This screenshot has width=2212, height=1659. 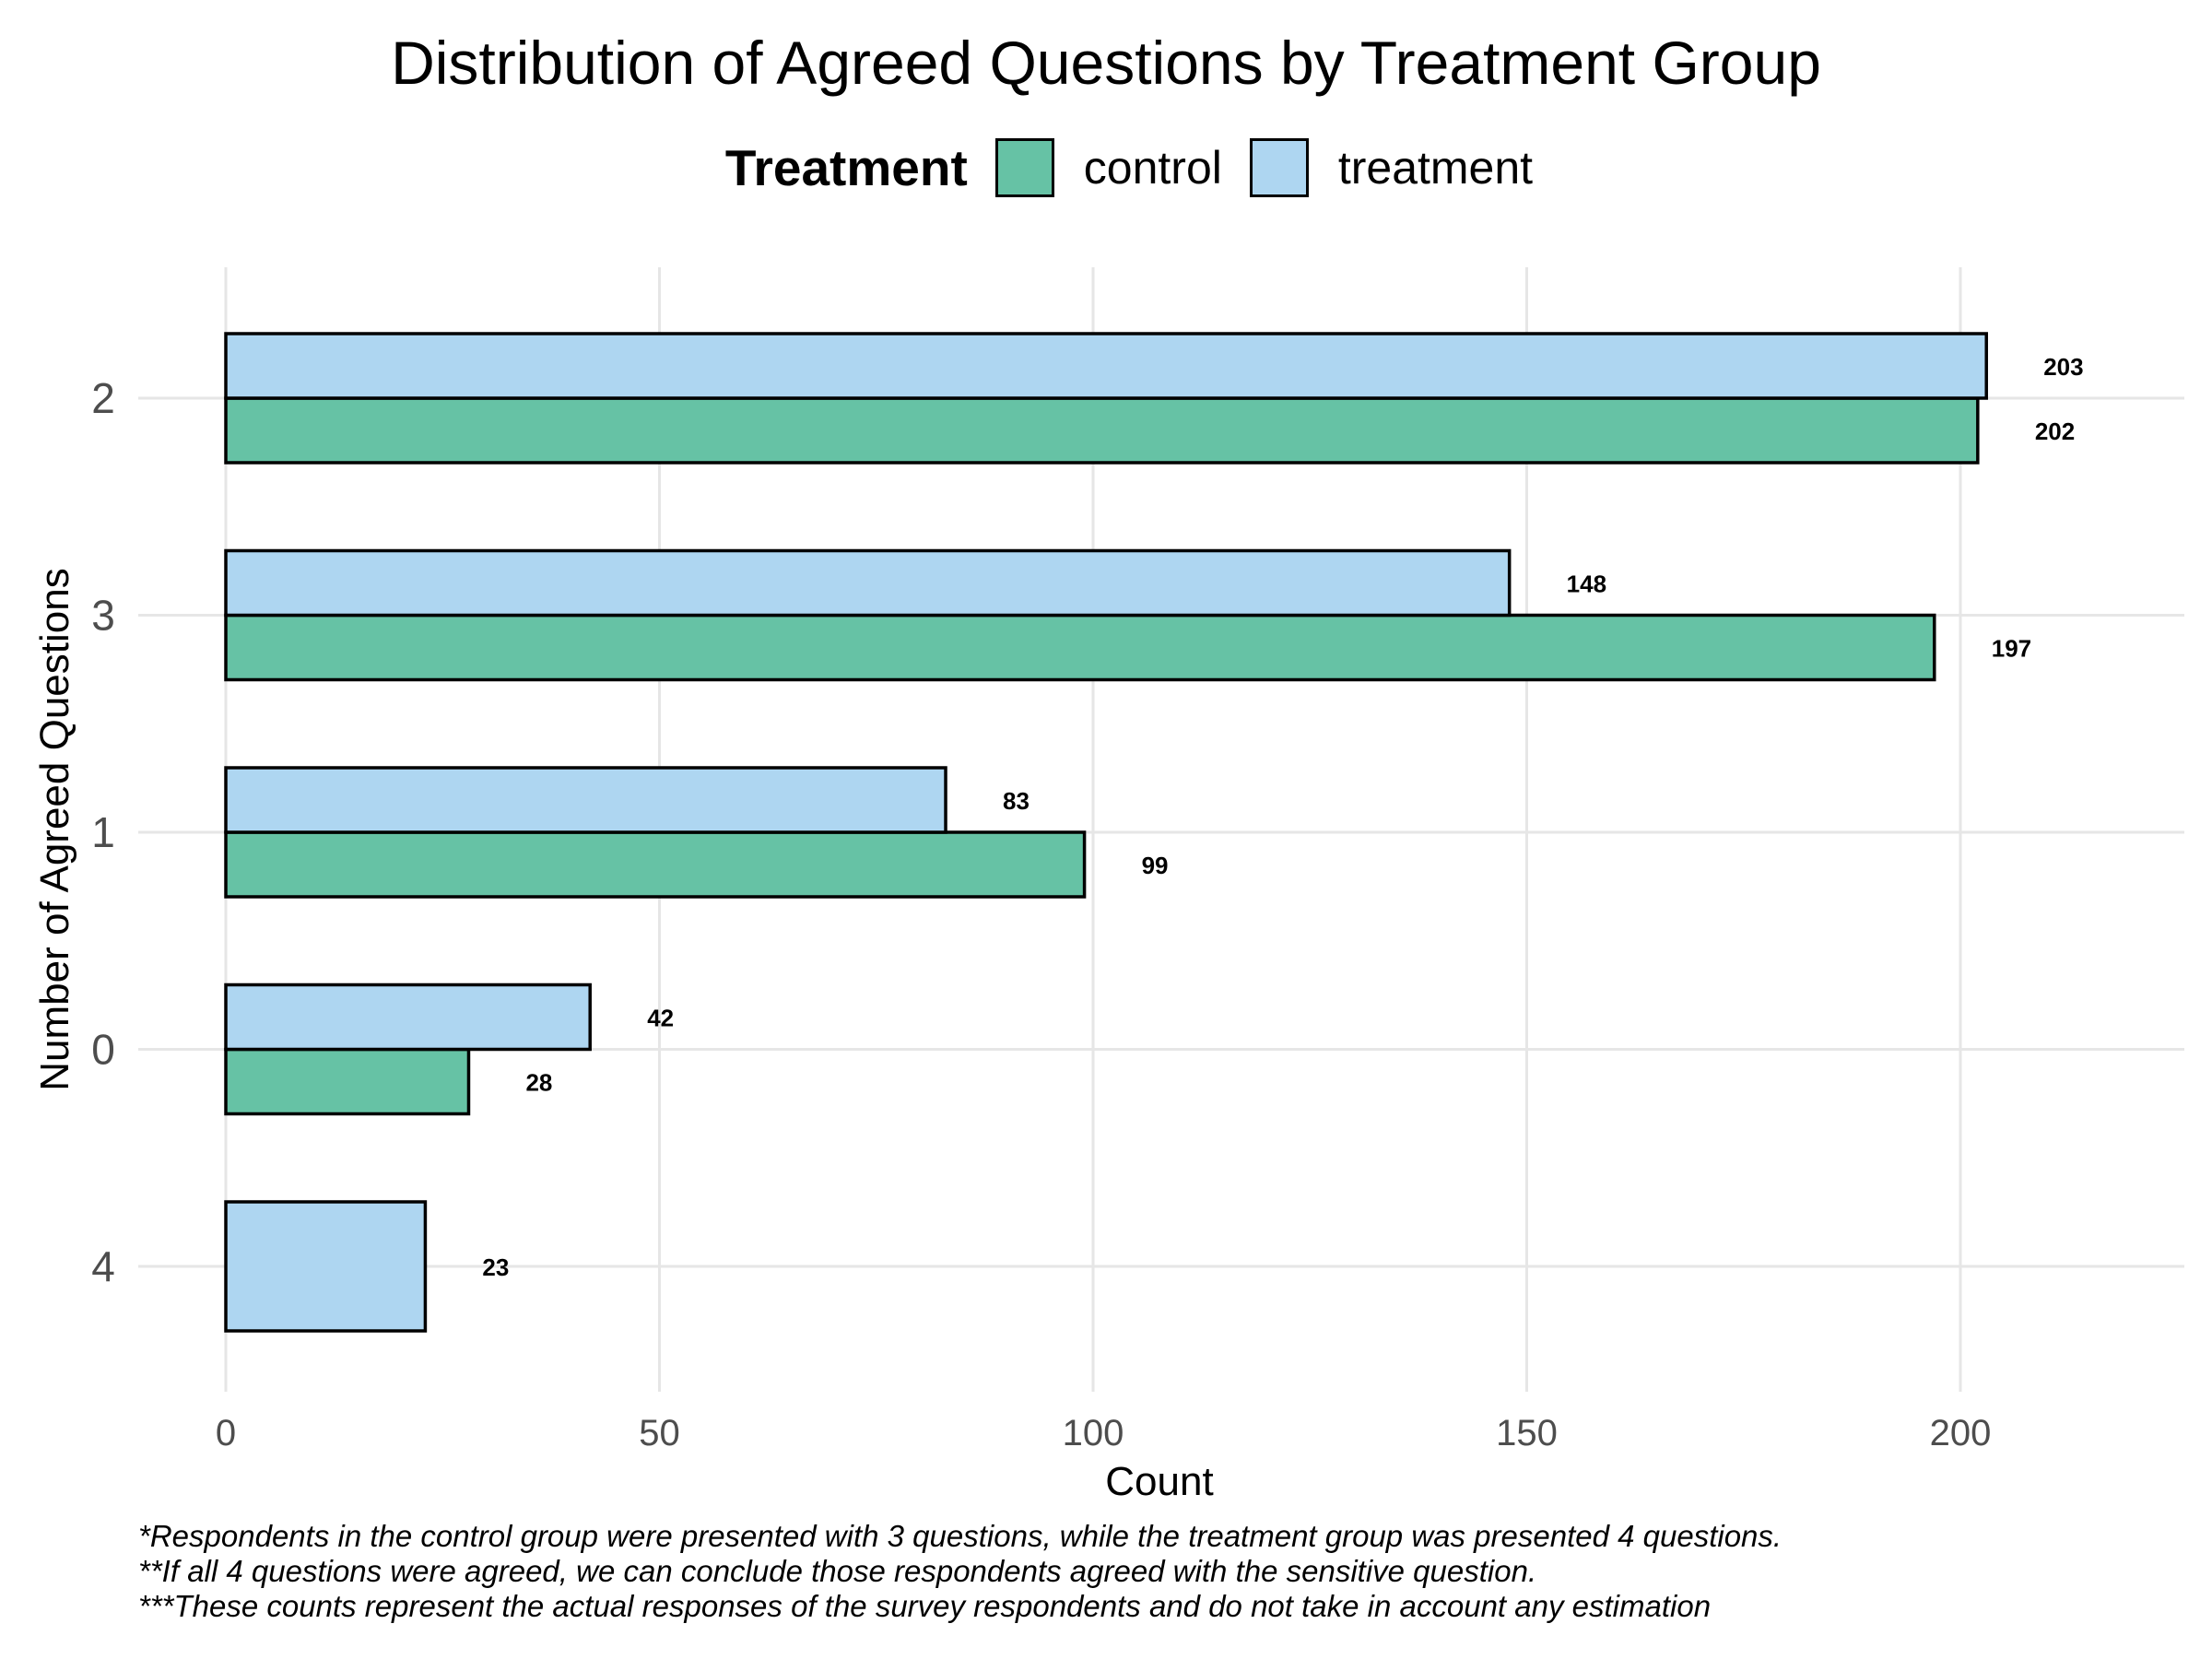 I want to click on y-tick-label: 4, so click(x=103, y=1266).